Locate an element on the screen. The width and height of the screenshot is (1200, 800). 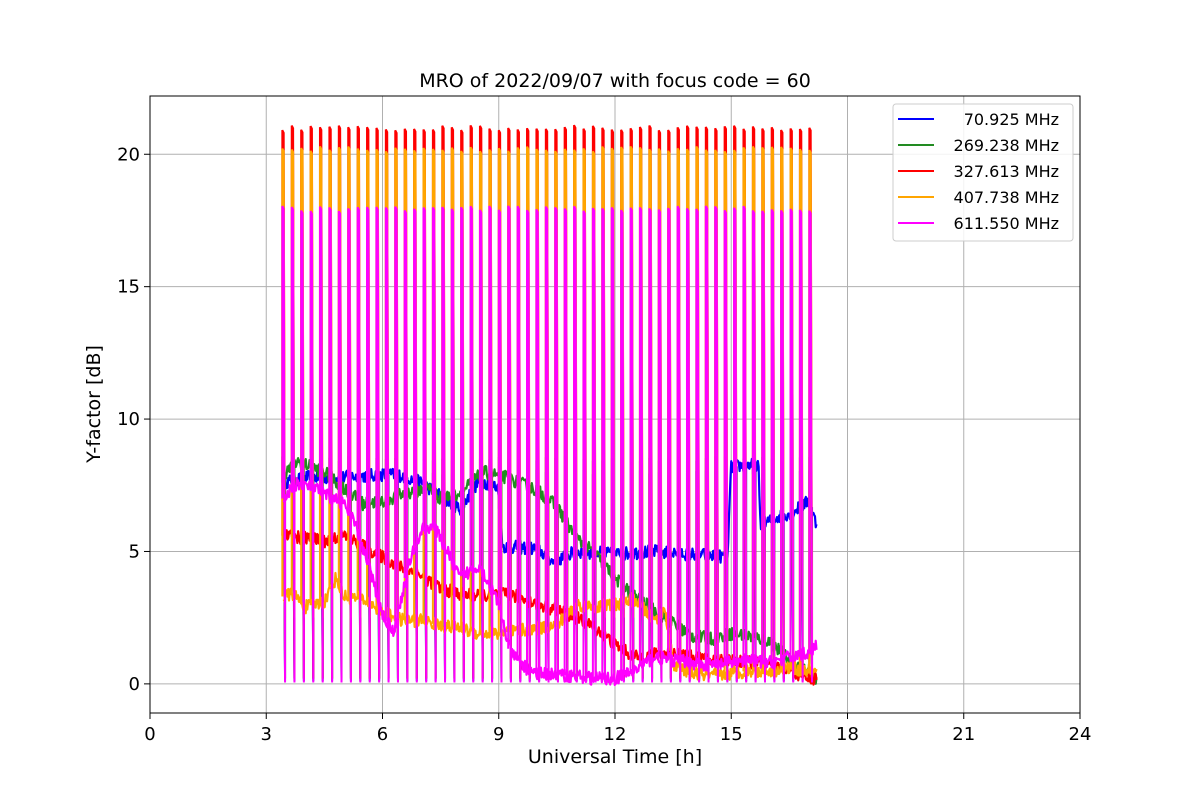
legend-item: 611.550 MHz is located at coordinates (978, 223).